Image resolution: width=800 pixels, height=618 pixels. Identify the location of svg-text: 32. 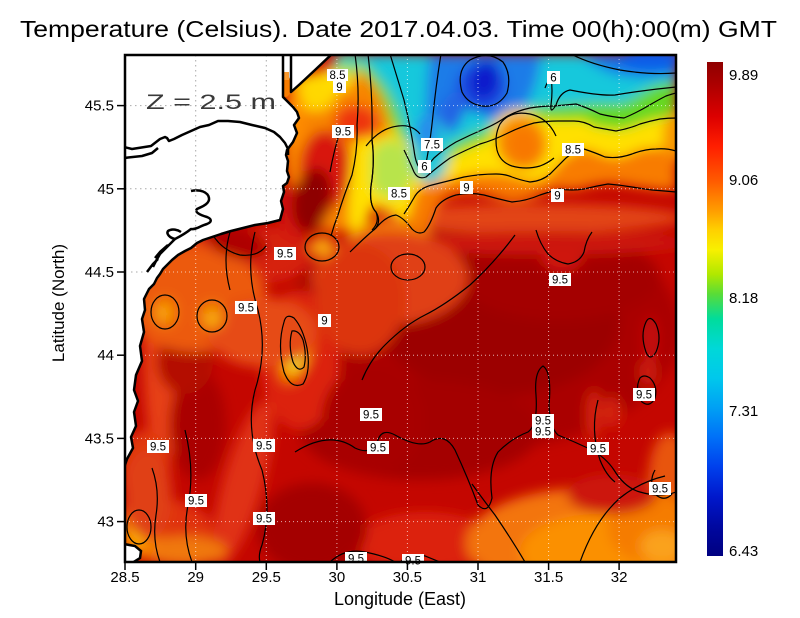
(619, 577).